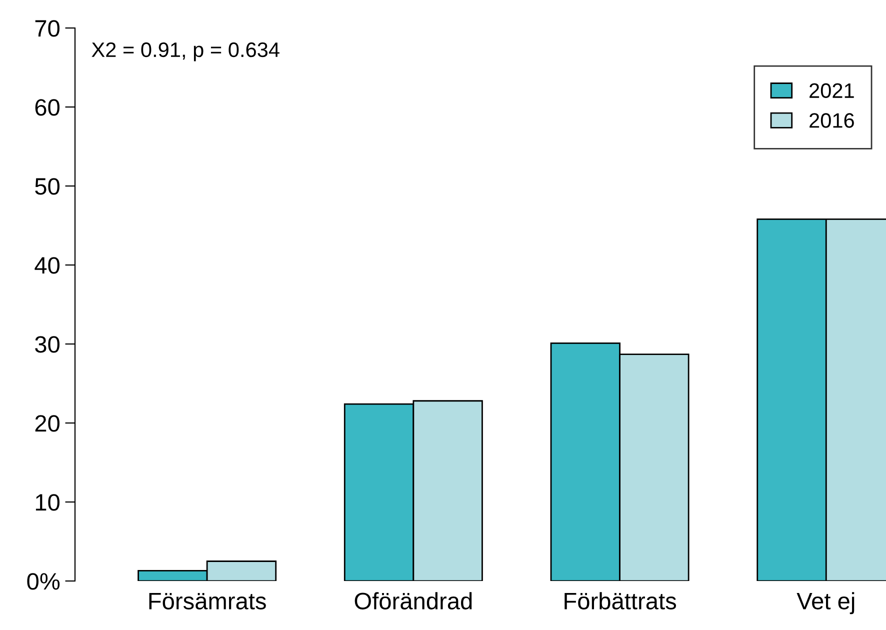 The width and height of the screenshot is (886, 630). Describe the element at coordinates (47, 186) in the screenshot. I see `y-tick-label: 50` at that location.